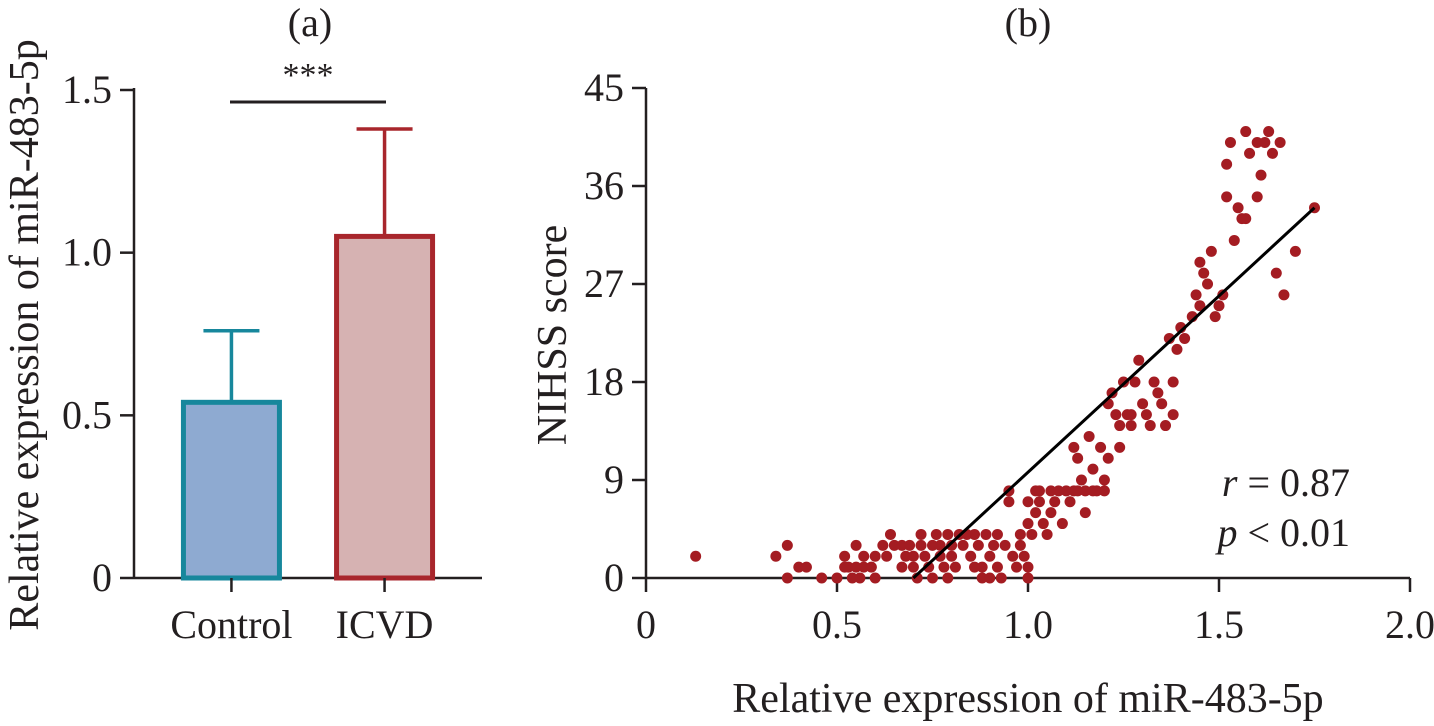 The image size is (1434, 726). I want to click on panel-b-x-tick-label: 1.5, so click(1219, 624).